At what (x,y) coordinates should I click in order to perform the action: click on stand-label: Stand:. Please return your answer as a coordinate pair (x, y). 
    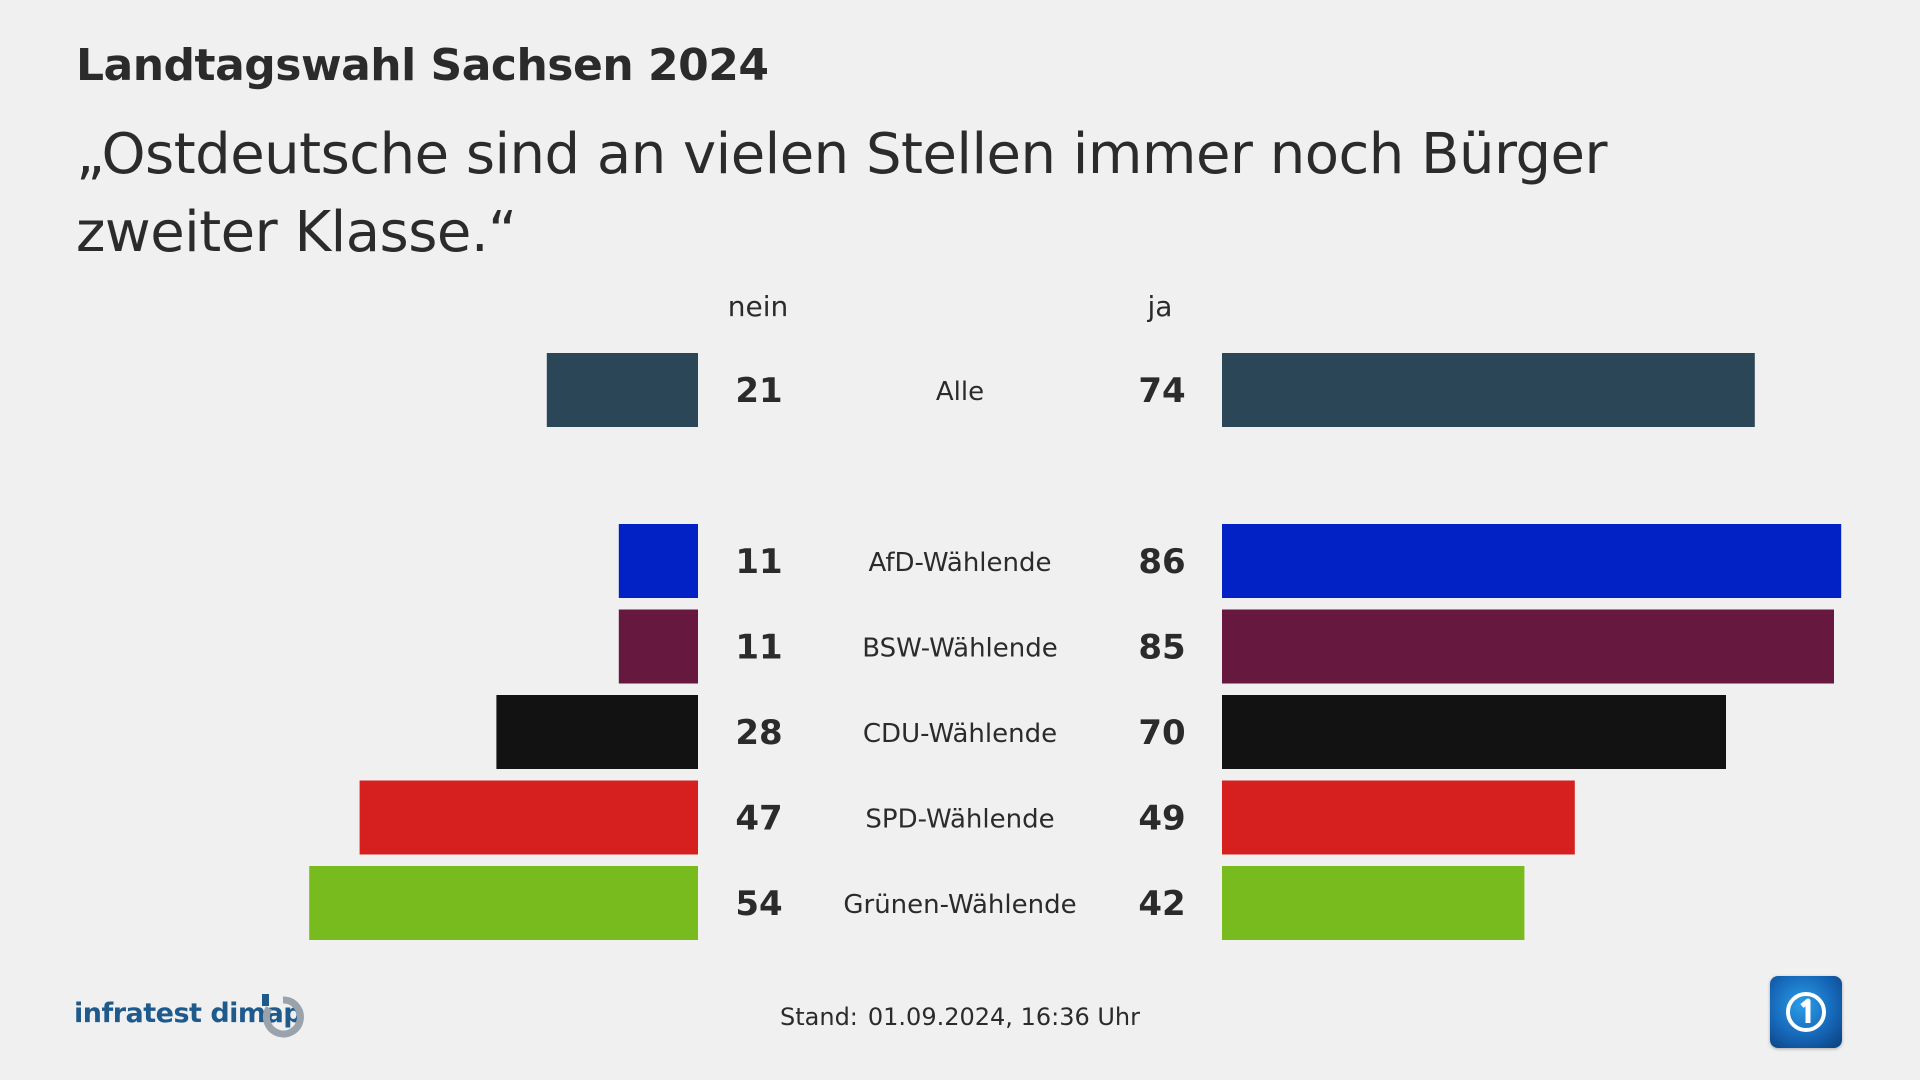
    Looking at the image, I should click on (819, 1017).